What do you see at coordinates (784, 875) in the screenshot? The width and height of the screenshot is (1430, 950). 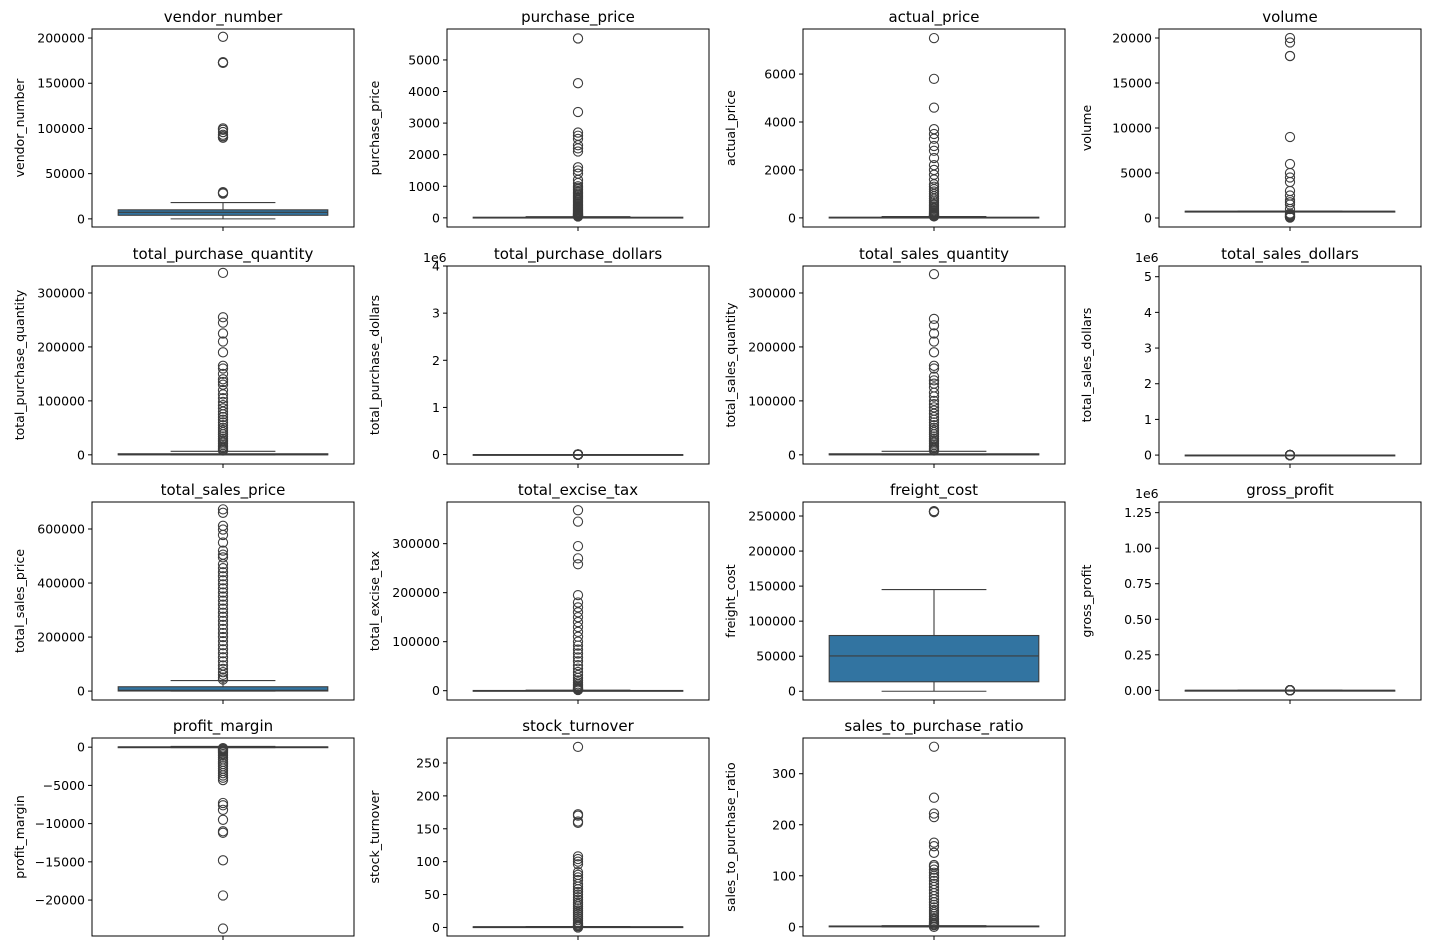 I see `y-tick-label: 100` at bounding box center [784, 875].